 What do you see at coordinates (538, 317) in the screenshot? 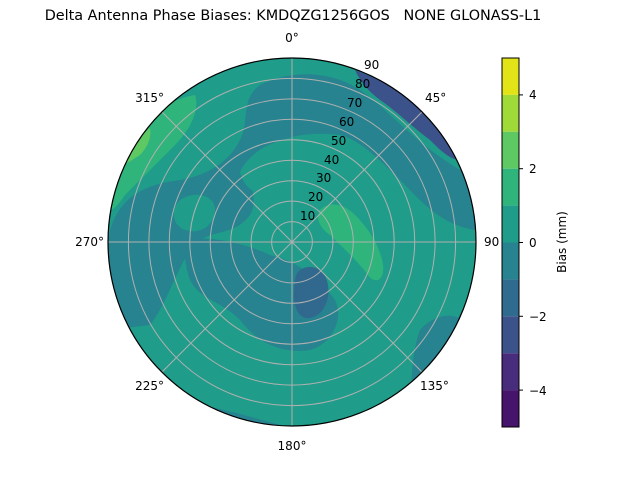
I see `svg-text: −2` at bounding box center [538, 317].